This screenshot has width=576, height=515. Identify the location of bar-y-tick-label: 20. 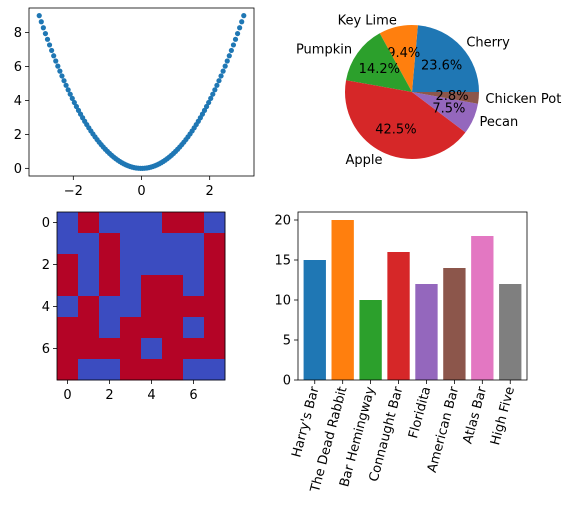
(282, 221).